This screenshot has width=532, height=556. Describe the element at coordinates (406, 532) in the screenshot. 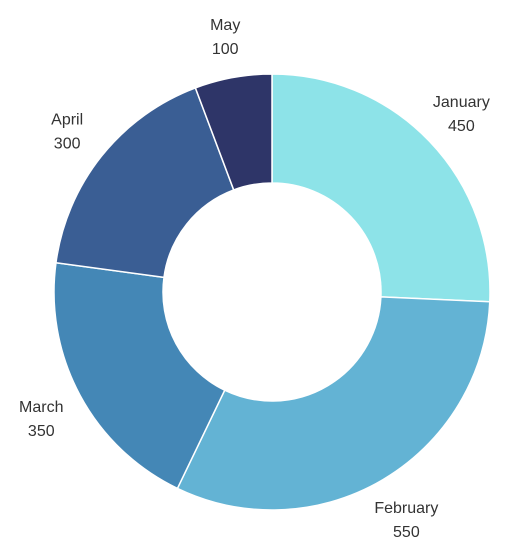

I see `slice-value-label: 550` at that location.